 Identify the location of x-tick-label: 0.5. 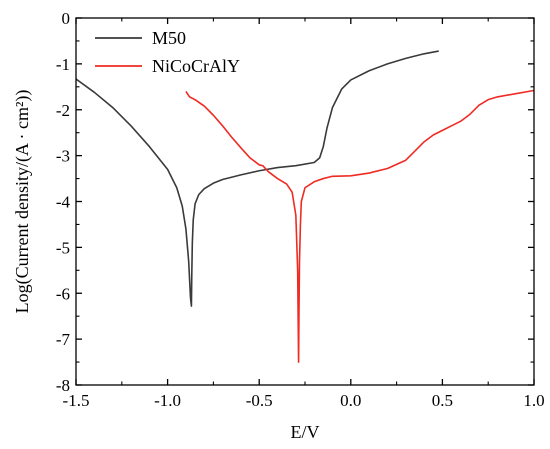
(442, 400).